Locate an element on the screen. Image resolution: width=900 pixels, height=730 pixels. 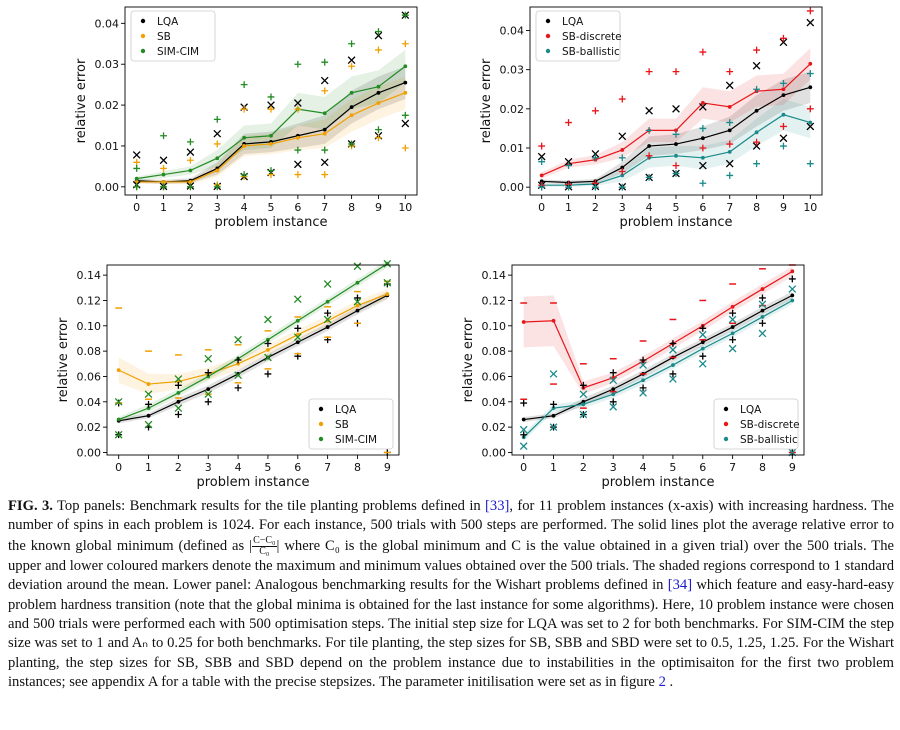
legend-label: SIM-CIM is located at coordinates (178, 52).